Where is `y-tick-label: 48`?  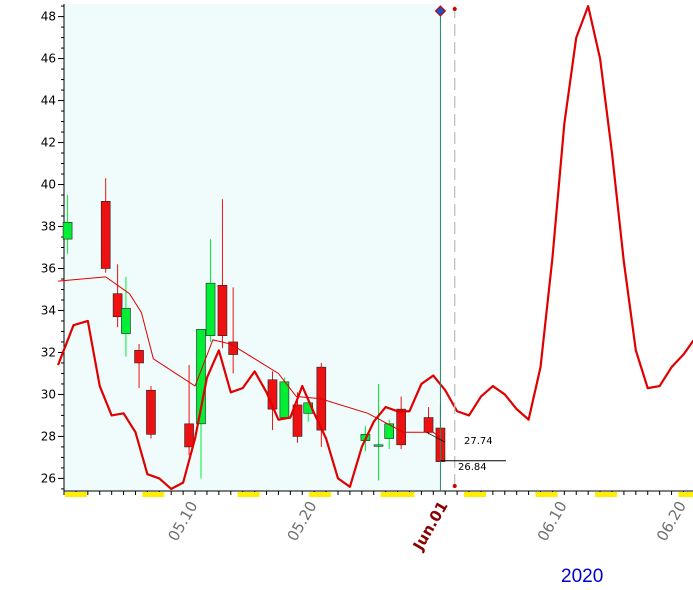 y-tick-label: 48 is located at coordinates (48, 17).